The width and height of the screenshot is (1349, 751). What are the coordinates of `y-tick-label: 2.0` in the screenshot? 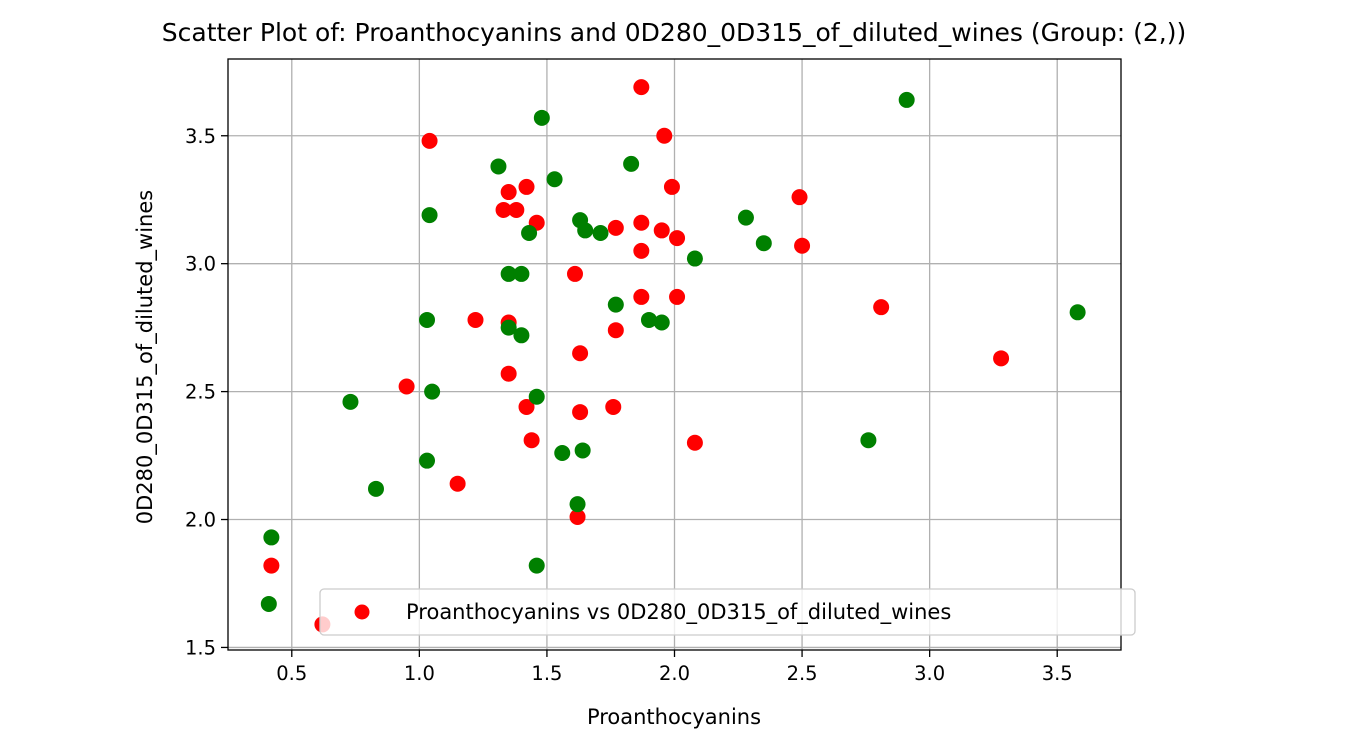 It's located at (200, 520).